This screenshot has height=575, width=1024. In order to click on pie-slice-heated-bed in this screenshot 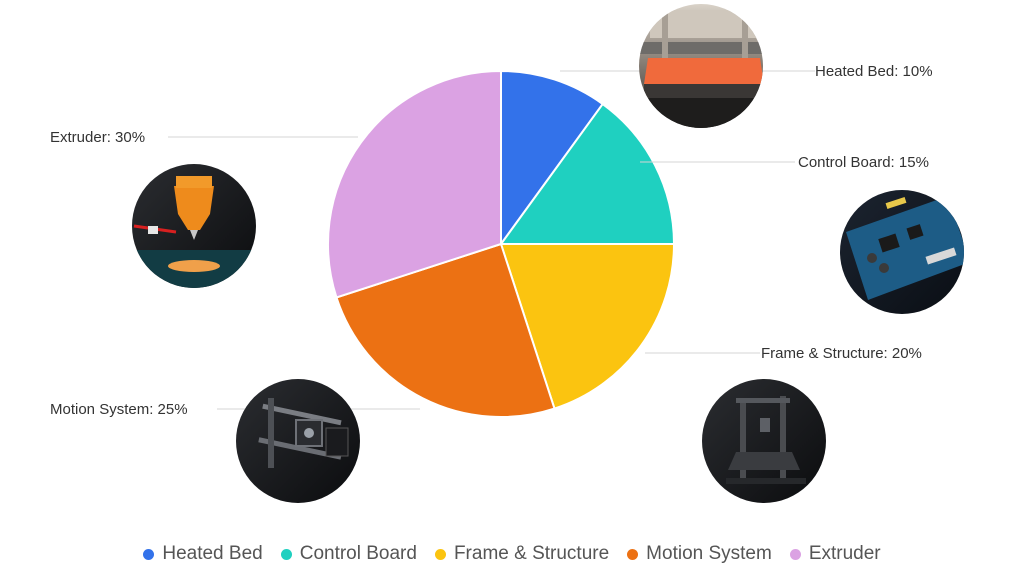, I will do `click(552, 158)`.